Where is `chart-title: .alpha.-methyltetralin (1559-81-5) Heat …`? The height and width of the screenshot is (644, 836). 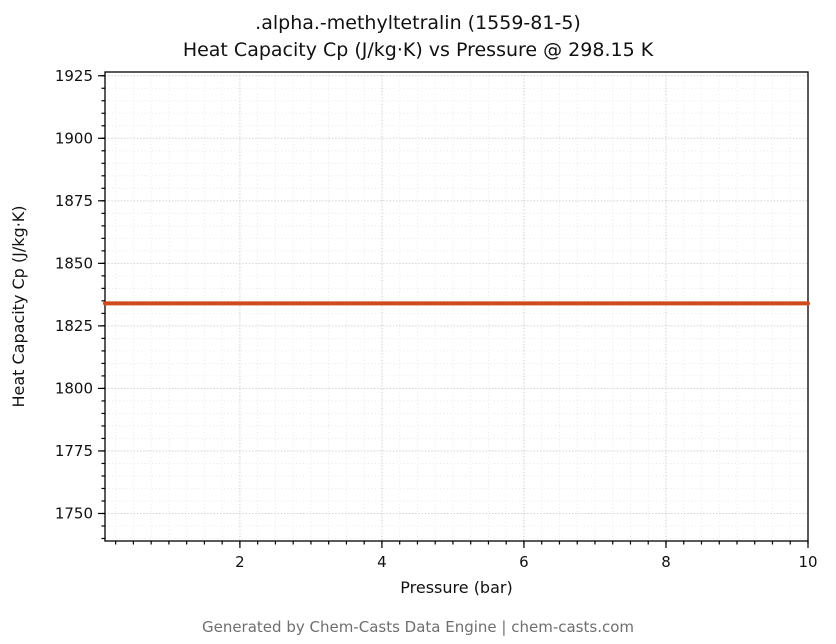 chart-title: .alpha.-methyltetralin (1559-81-5) Heat … is located at coordinates (418, 32).